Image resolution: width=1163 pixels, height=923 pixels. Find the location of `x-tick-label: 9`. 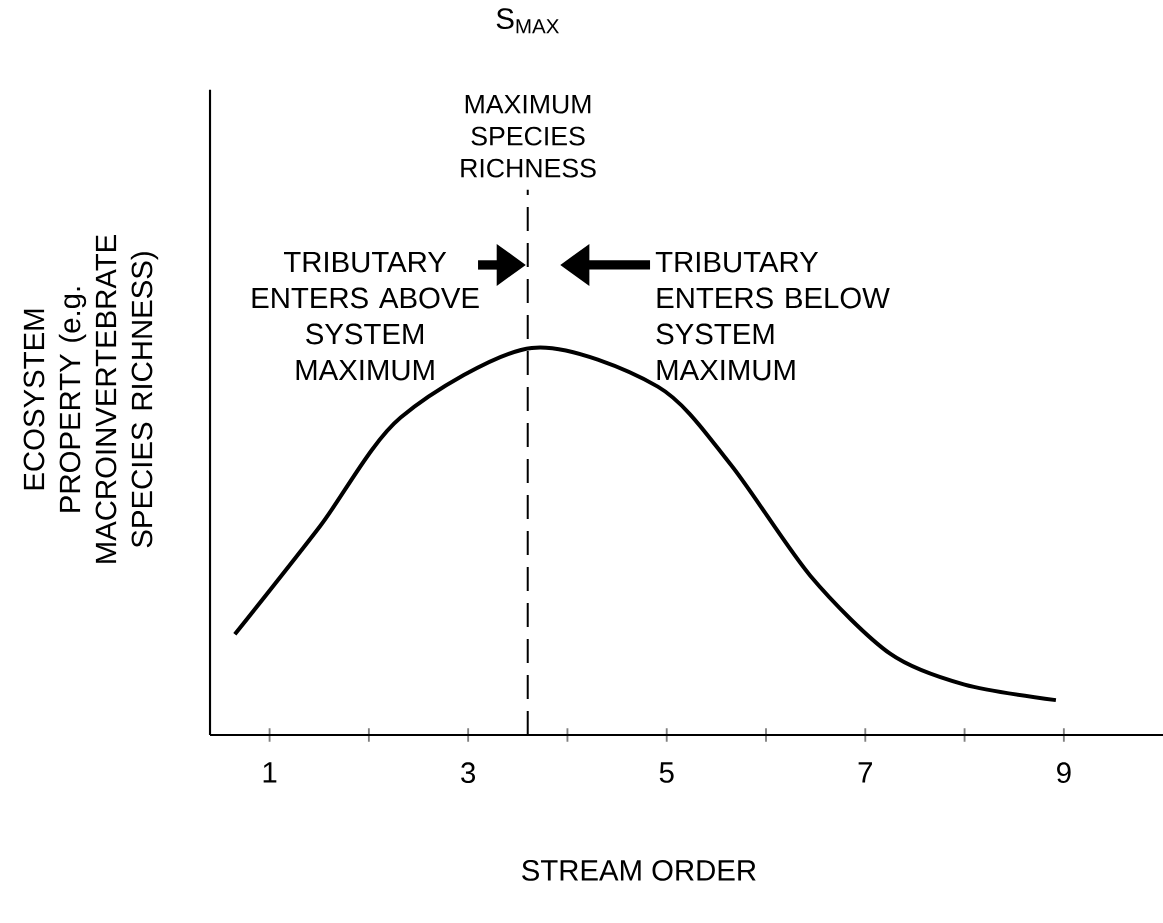

x-tick-label: 9 is located at coordinates (1064, 773).